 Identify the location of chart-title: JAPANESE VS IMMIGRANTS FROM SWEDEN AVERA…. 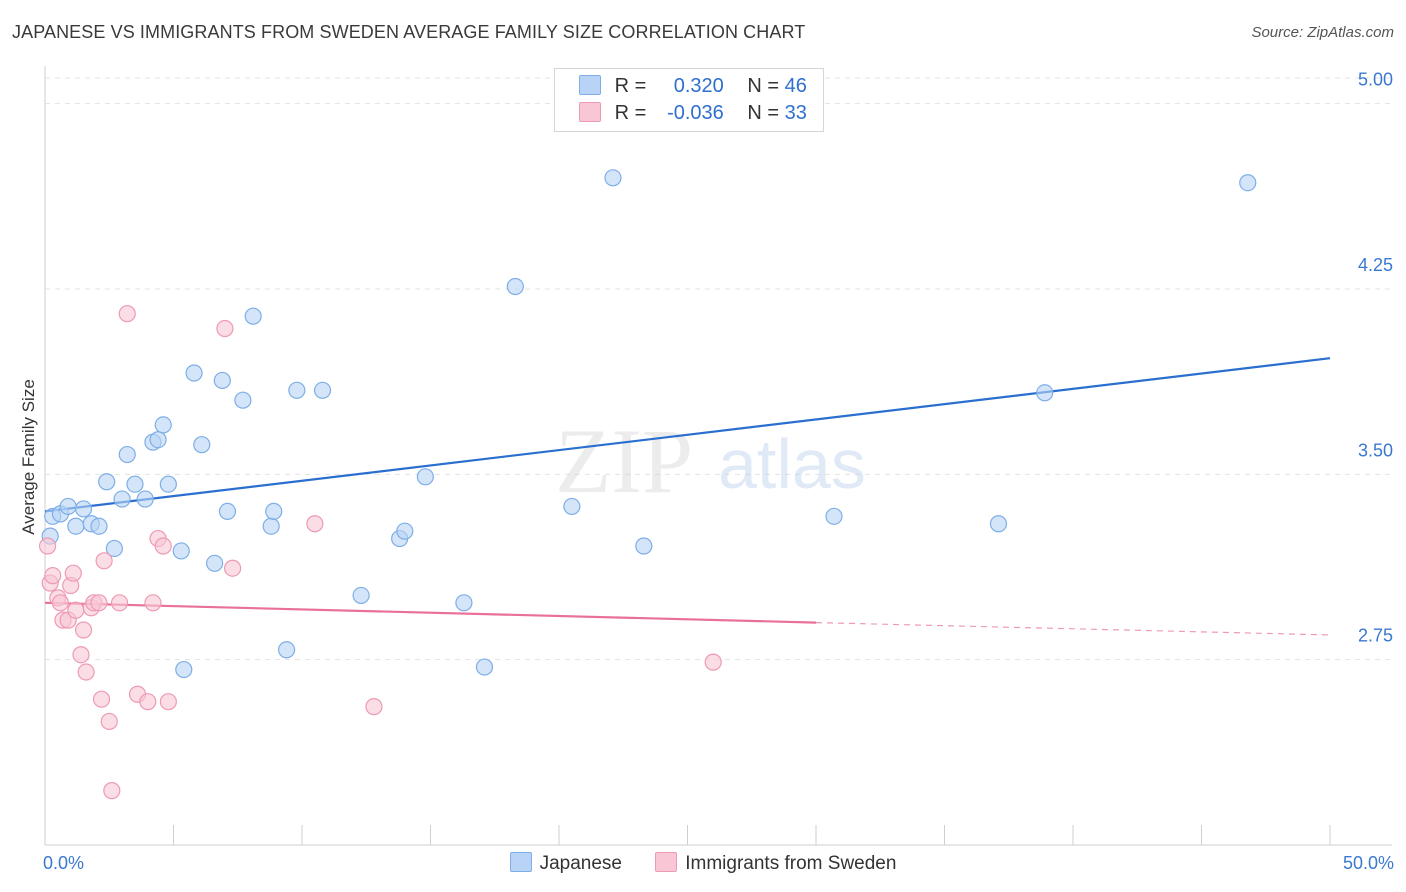
(409, 32).